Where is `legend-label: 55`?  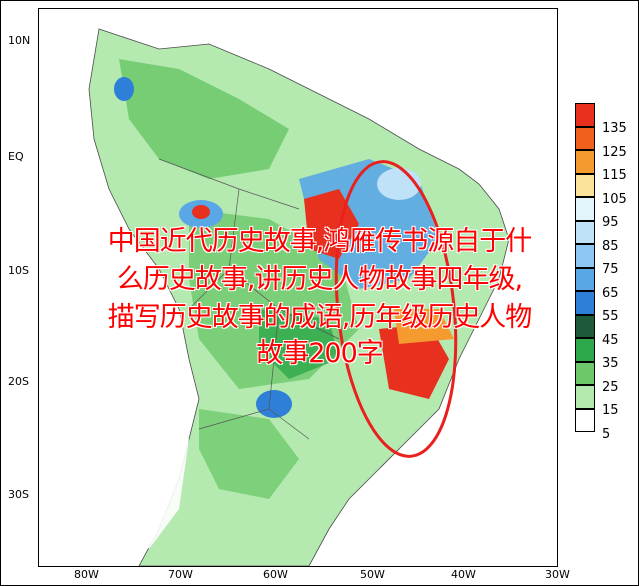
legend-label: 55 is located at coordinates (610, 316).